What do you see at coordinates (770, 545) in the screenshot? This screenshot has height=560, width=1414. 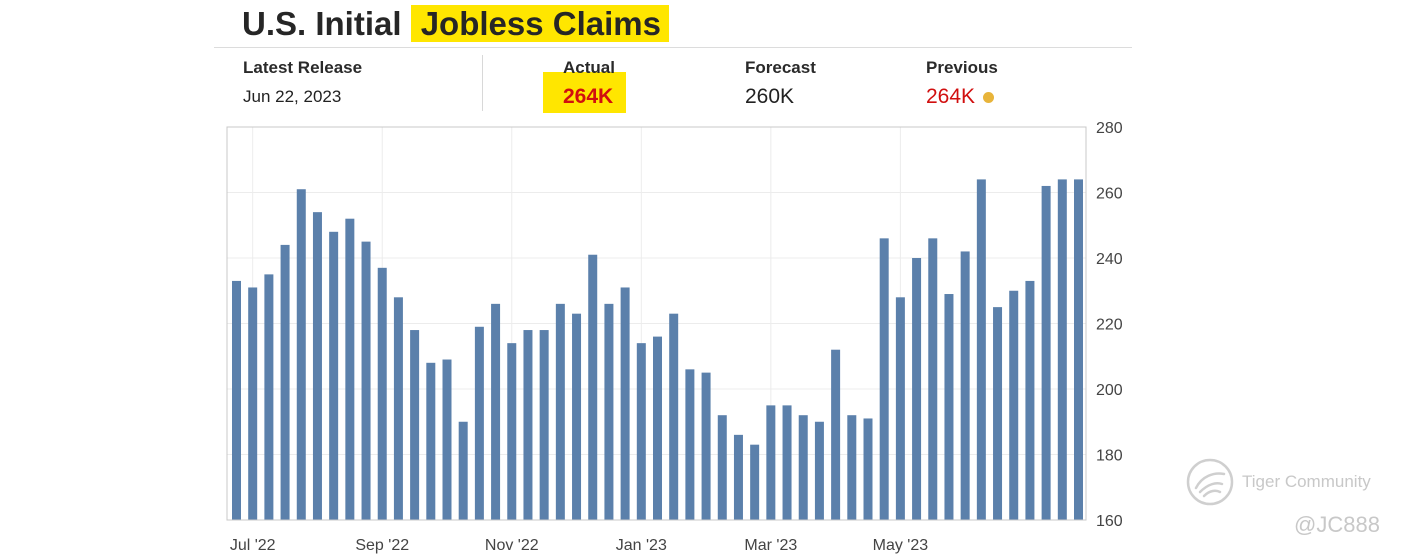 I see `x-tick-label: Mar '23` at bounding box center [770, 545].